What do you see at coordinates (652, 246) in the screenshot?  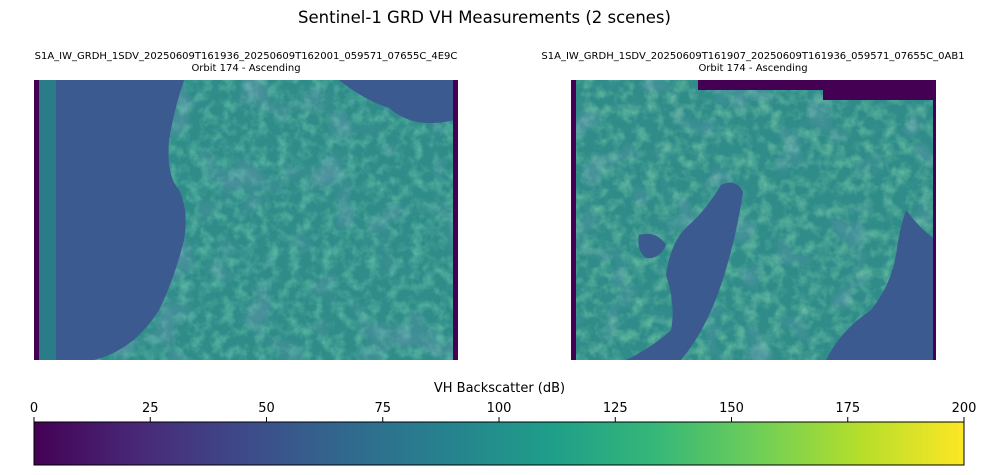 I see `scene-2-water-left` at bounding box center [652, 246].